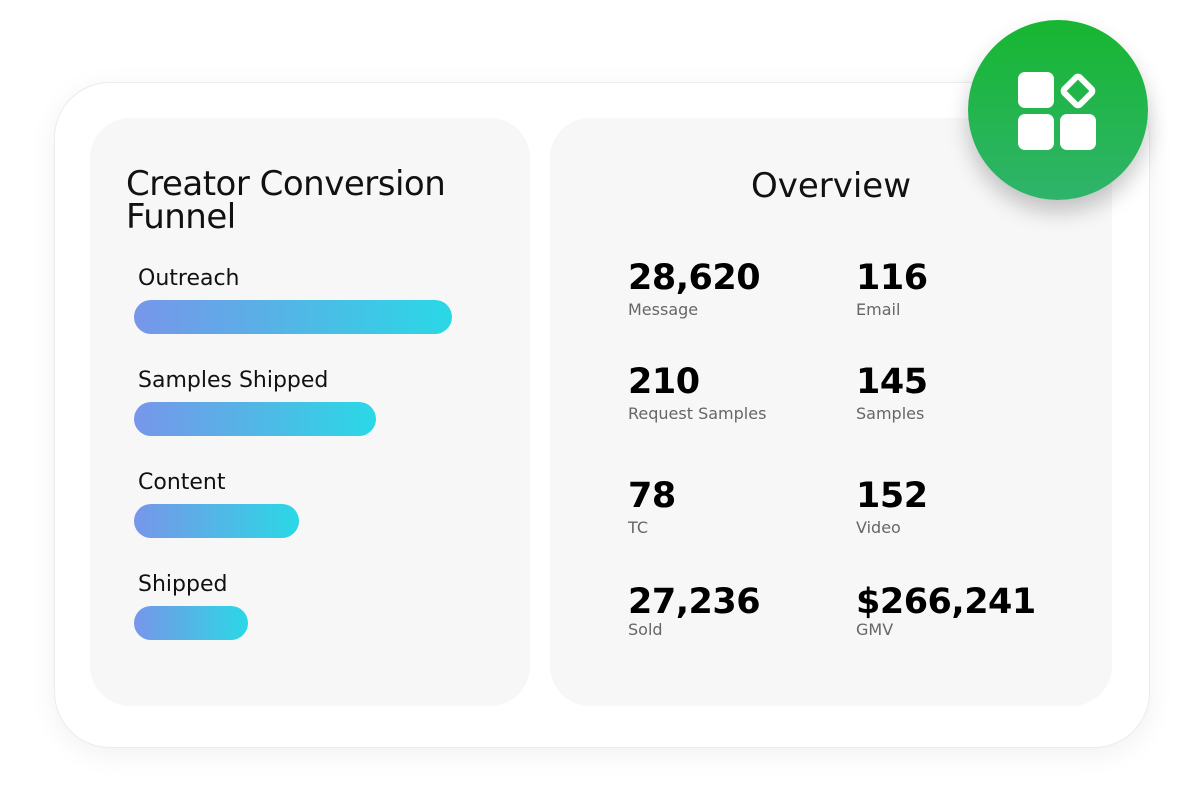 The height and width of the screenshot is (802, 1204). What do you see at coordinates (233, 380) in the screenshot?
I see `funnel-stage-label: Samples Shipped` at bounding box center [233, 380].